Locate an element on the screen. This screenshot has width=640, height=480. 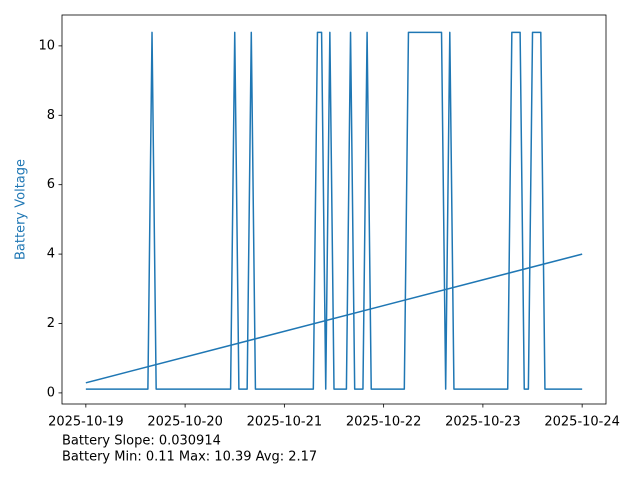
y-axis-label: Battery Voltage is located at coordinates (21, 209).